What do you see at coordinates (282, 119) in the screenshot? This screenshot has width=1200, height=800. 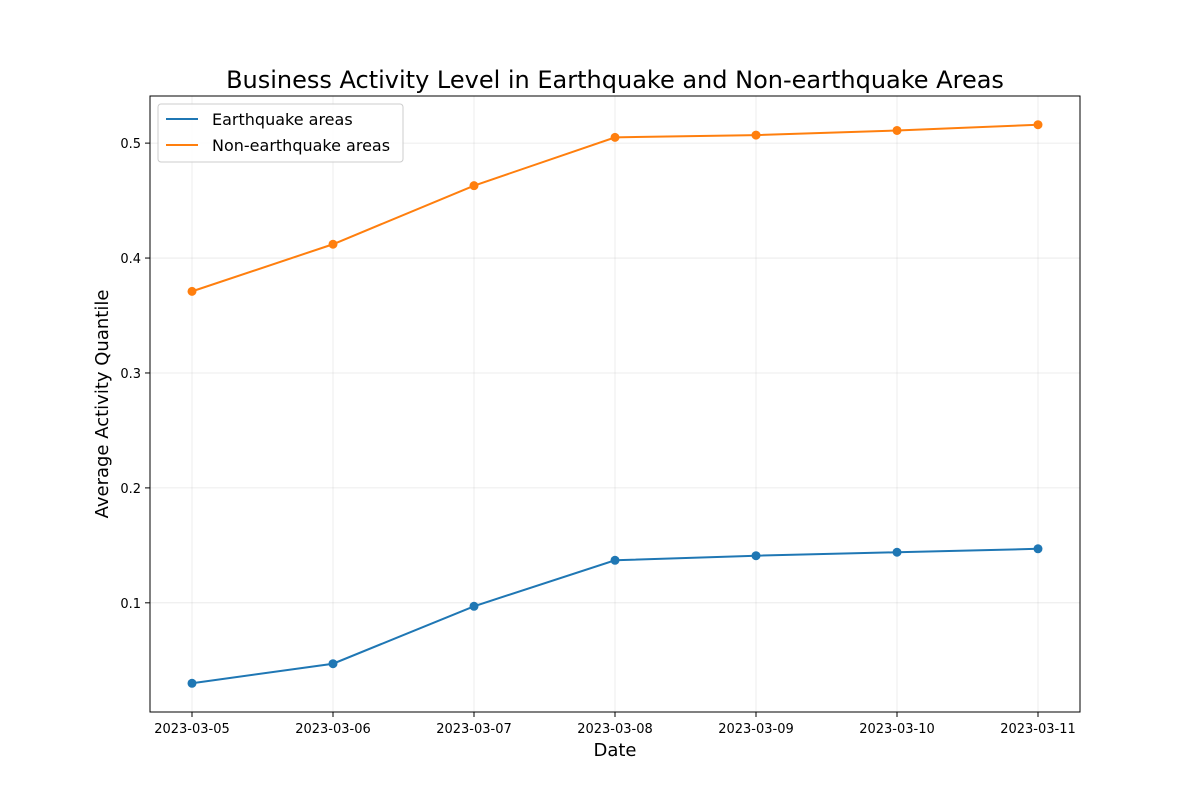 I see `legend-label-earthquake: Earthquake areas` at bounding box center [282, 119].